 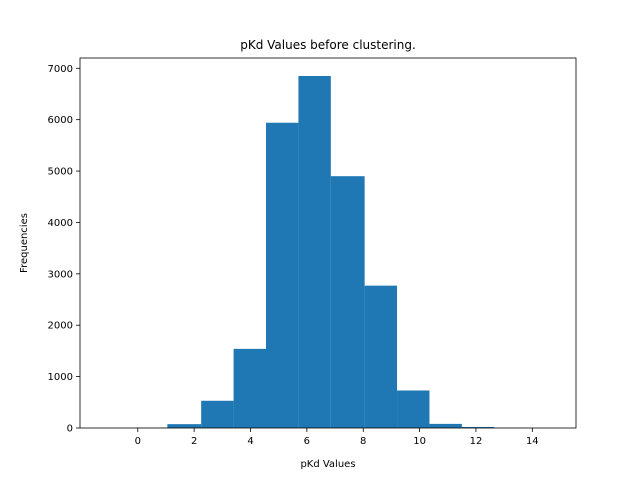 What do you see at coordinates (24, 243) in the screenshot?
I see `y-axis-label: Frequencies` at bounding box center [24, 243].